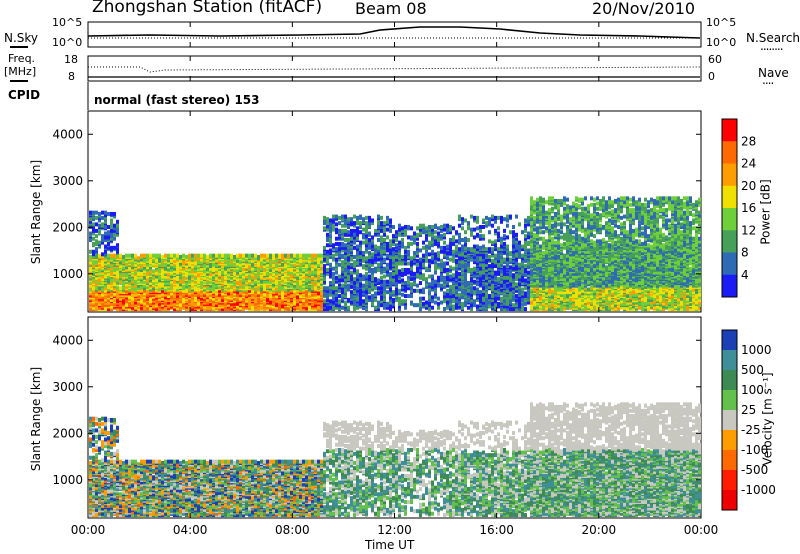 Image resolution: width=800 pixels, height=554 pixels. What do you see at coordinates (711, 76) in the screenshot?
I see `nave-tick-low: 0` at bounding box center [711, 76].